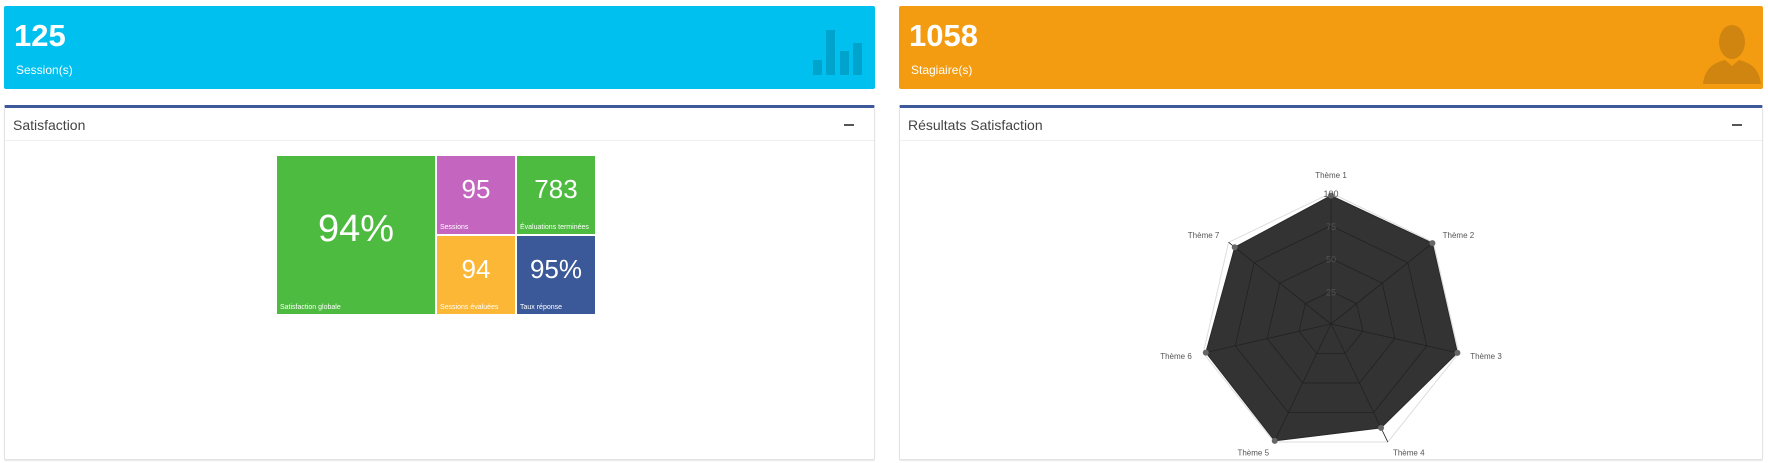 This screenshot has height=463, width=1768. I want to click on sessions-count: 125, so click(40, 35).